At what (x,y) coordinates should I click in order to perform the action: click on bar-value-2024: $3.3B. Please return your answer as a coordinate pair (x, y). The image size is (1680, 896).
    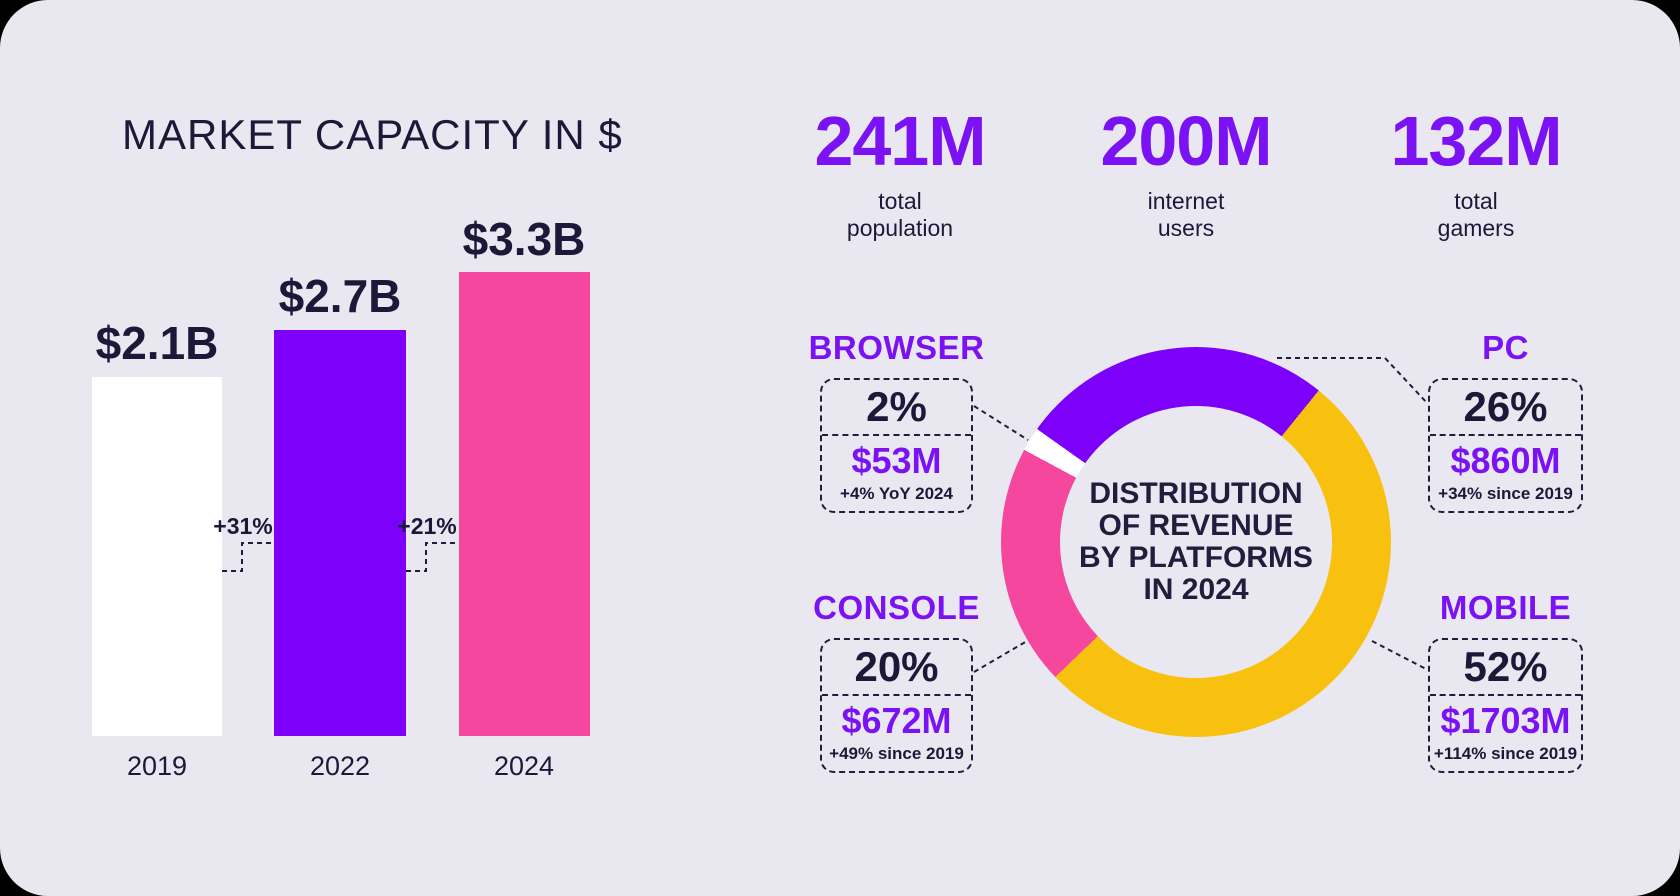
    Looking at the image, I should click on (524, 239).